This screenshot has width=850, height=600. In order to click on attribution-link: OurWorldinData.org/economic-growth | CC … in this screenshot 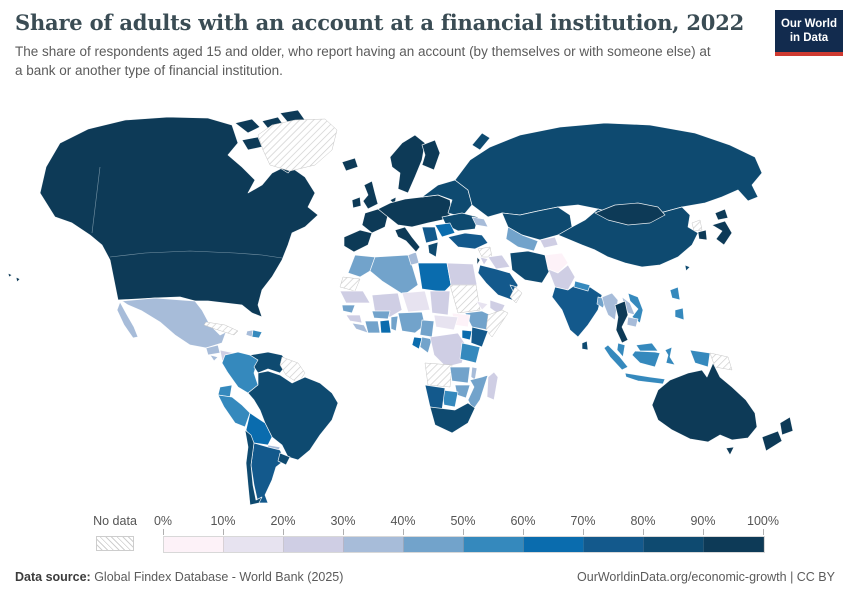, I will do `click(706, 577)`.